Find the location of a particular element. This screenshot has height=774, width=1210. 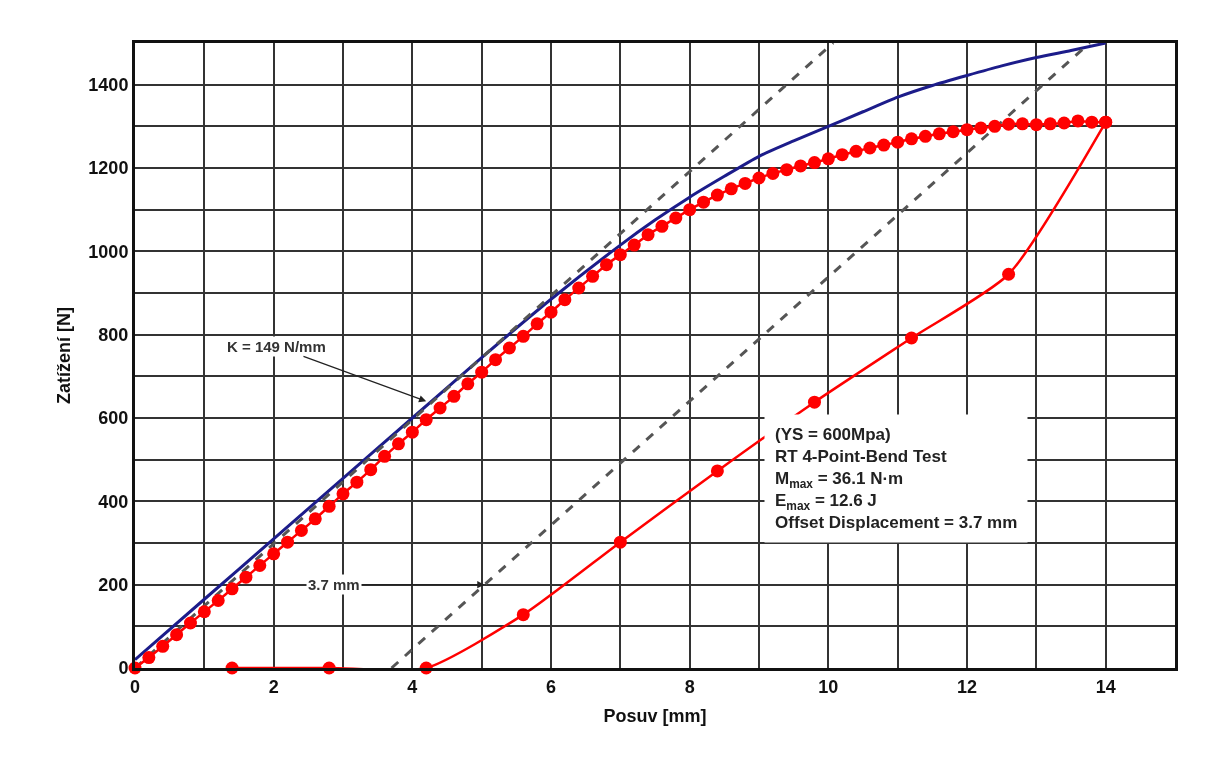

y-tick-label: 800 is located at coordinates (113, 334).